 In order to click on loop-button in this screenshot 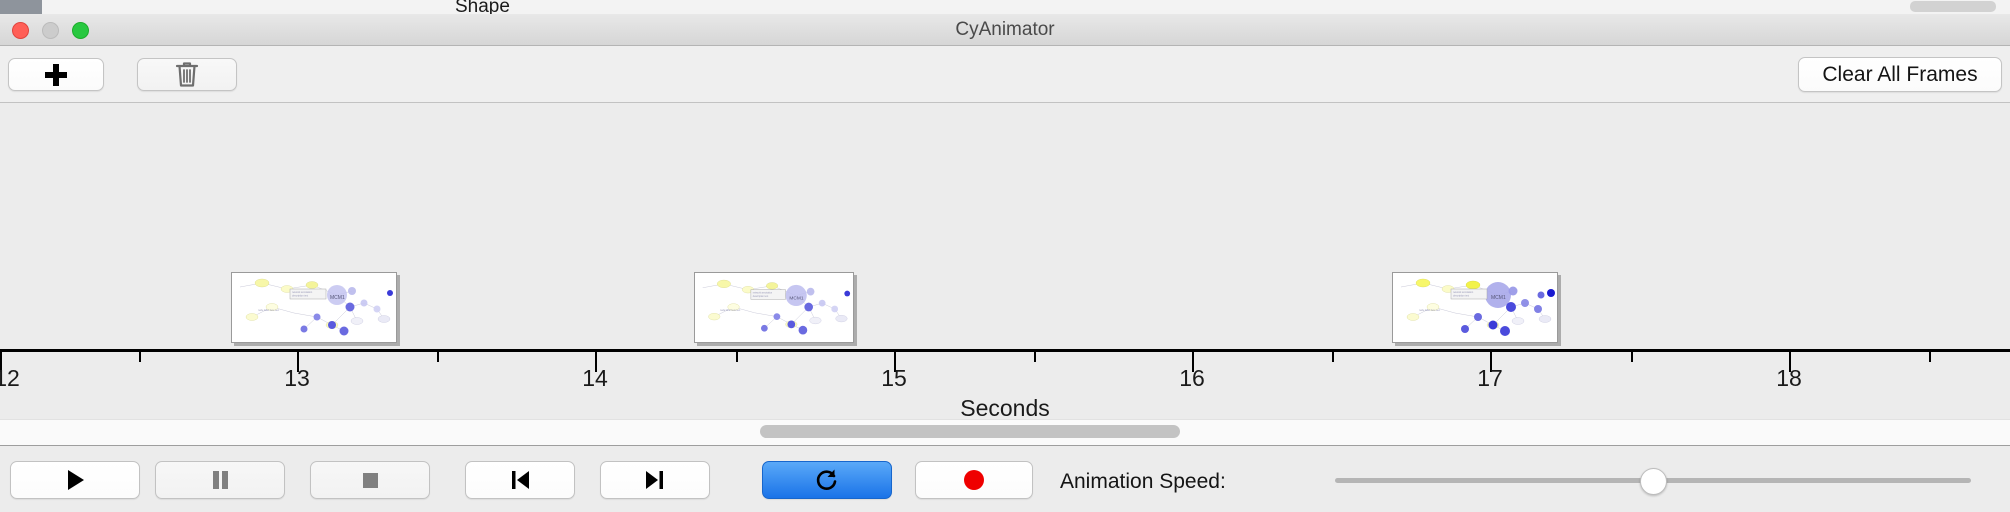, I will do `click(827, 480)`.